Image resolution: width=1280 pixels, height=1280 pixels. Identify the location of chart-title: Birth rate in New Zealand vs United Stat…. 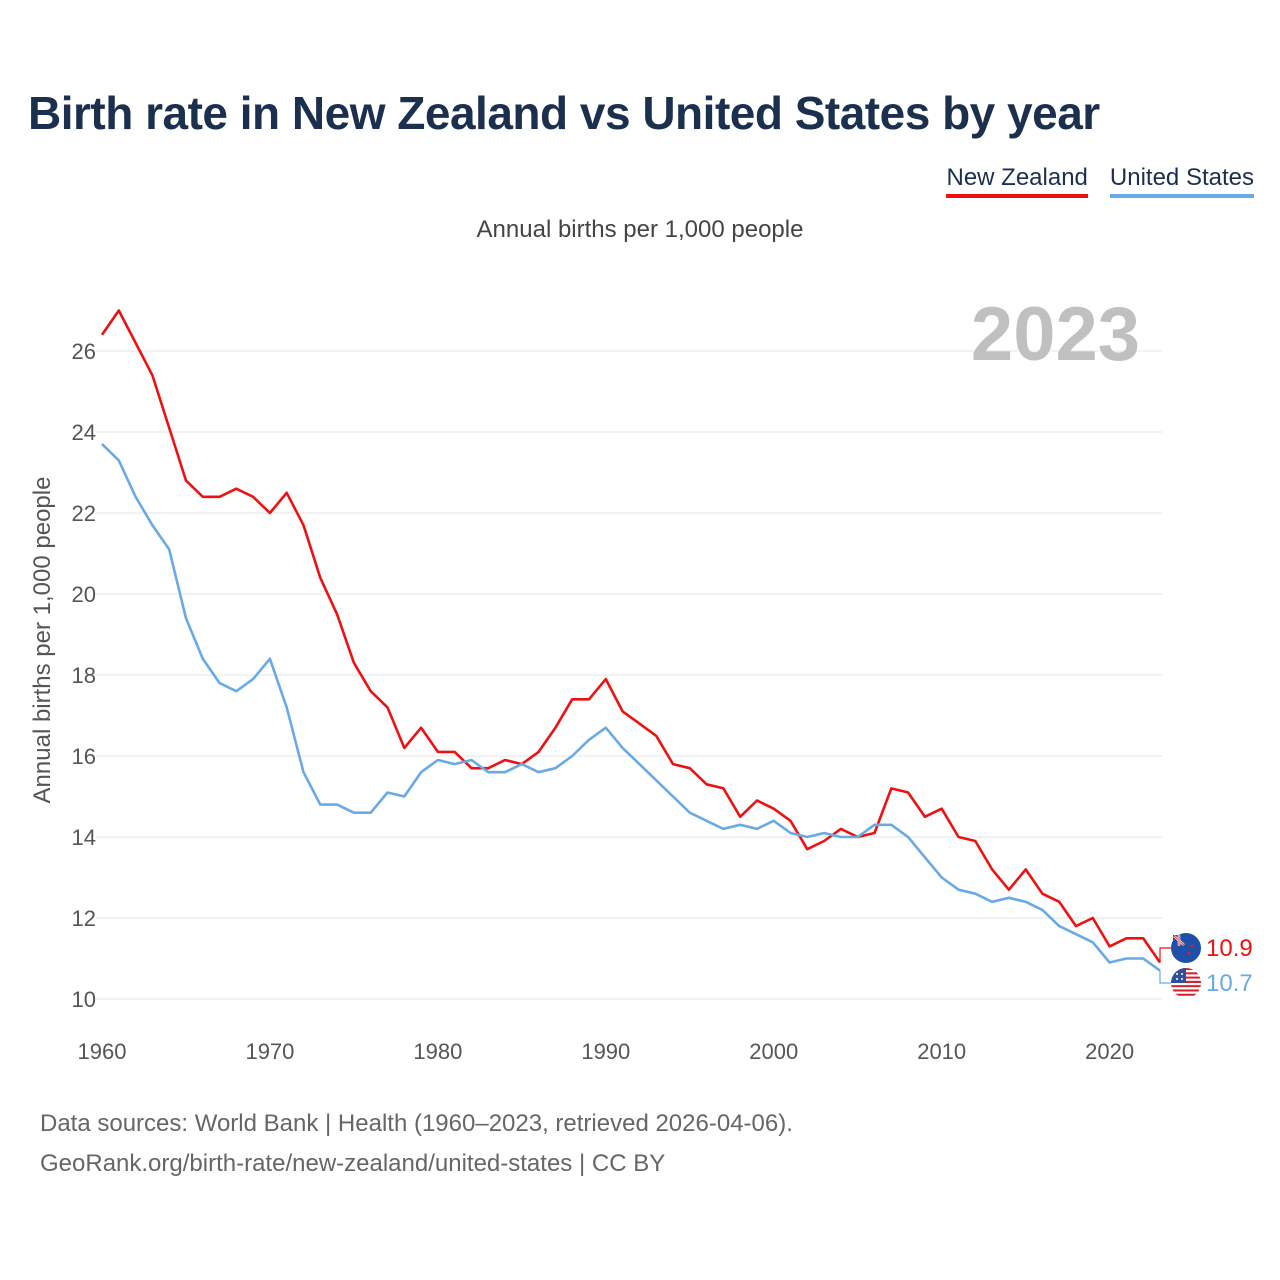
(564, 113).